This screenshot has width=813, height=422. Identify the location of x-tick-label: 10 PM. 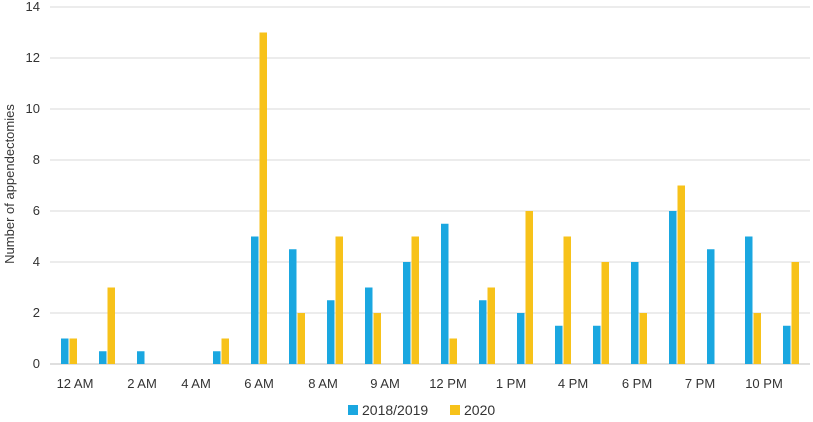
(764, 383).